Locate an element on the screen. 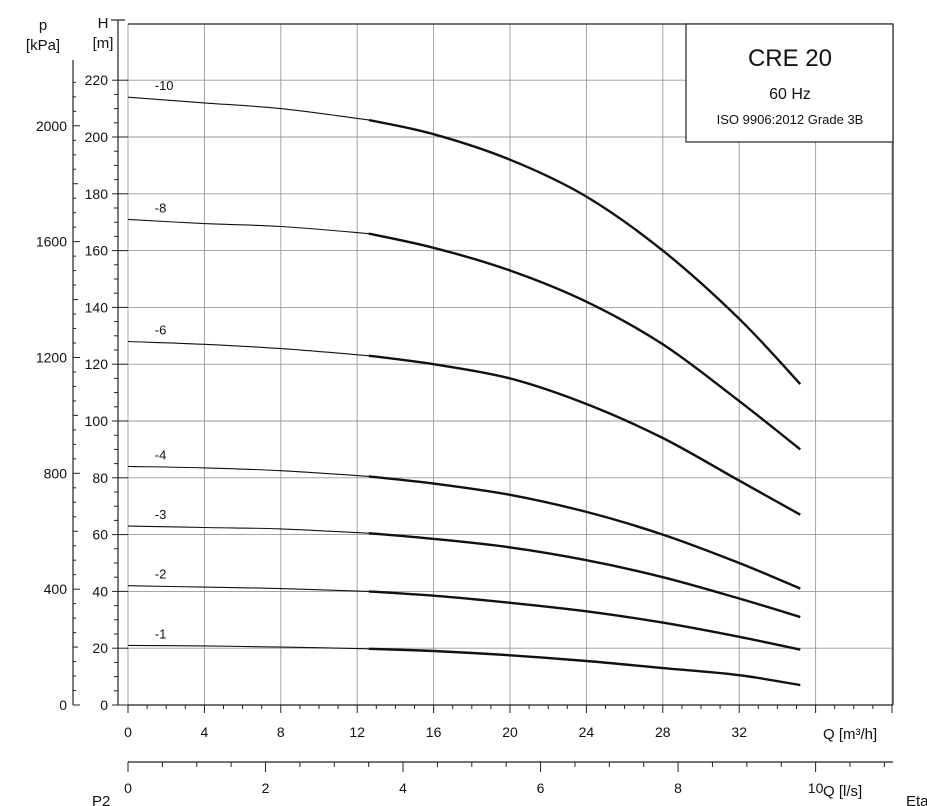  ylabel-line: [m] is located at coordinates (103, 43).